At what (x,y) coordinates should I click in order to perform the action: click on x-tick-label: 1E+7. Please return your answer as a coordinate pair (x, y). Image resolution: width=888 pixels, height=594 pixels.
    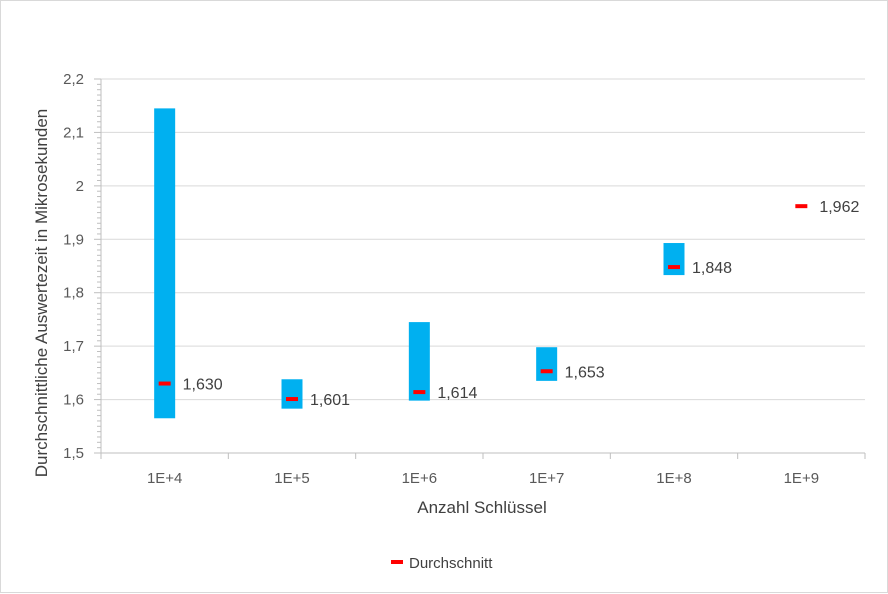
    Looking at the image, I should click on (546, 478).